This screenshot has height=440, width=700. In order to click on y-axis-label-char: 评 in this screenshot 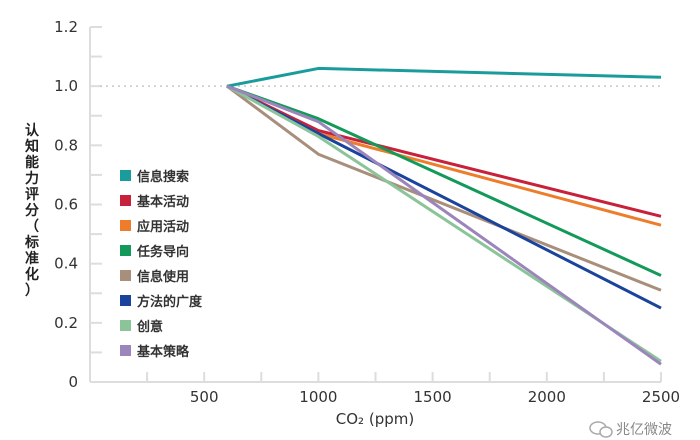, I will do `click(32, 195)`.